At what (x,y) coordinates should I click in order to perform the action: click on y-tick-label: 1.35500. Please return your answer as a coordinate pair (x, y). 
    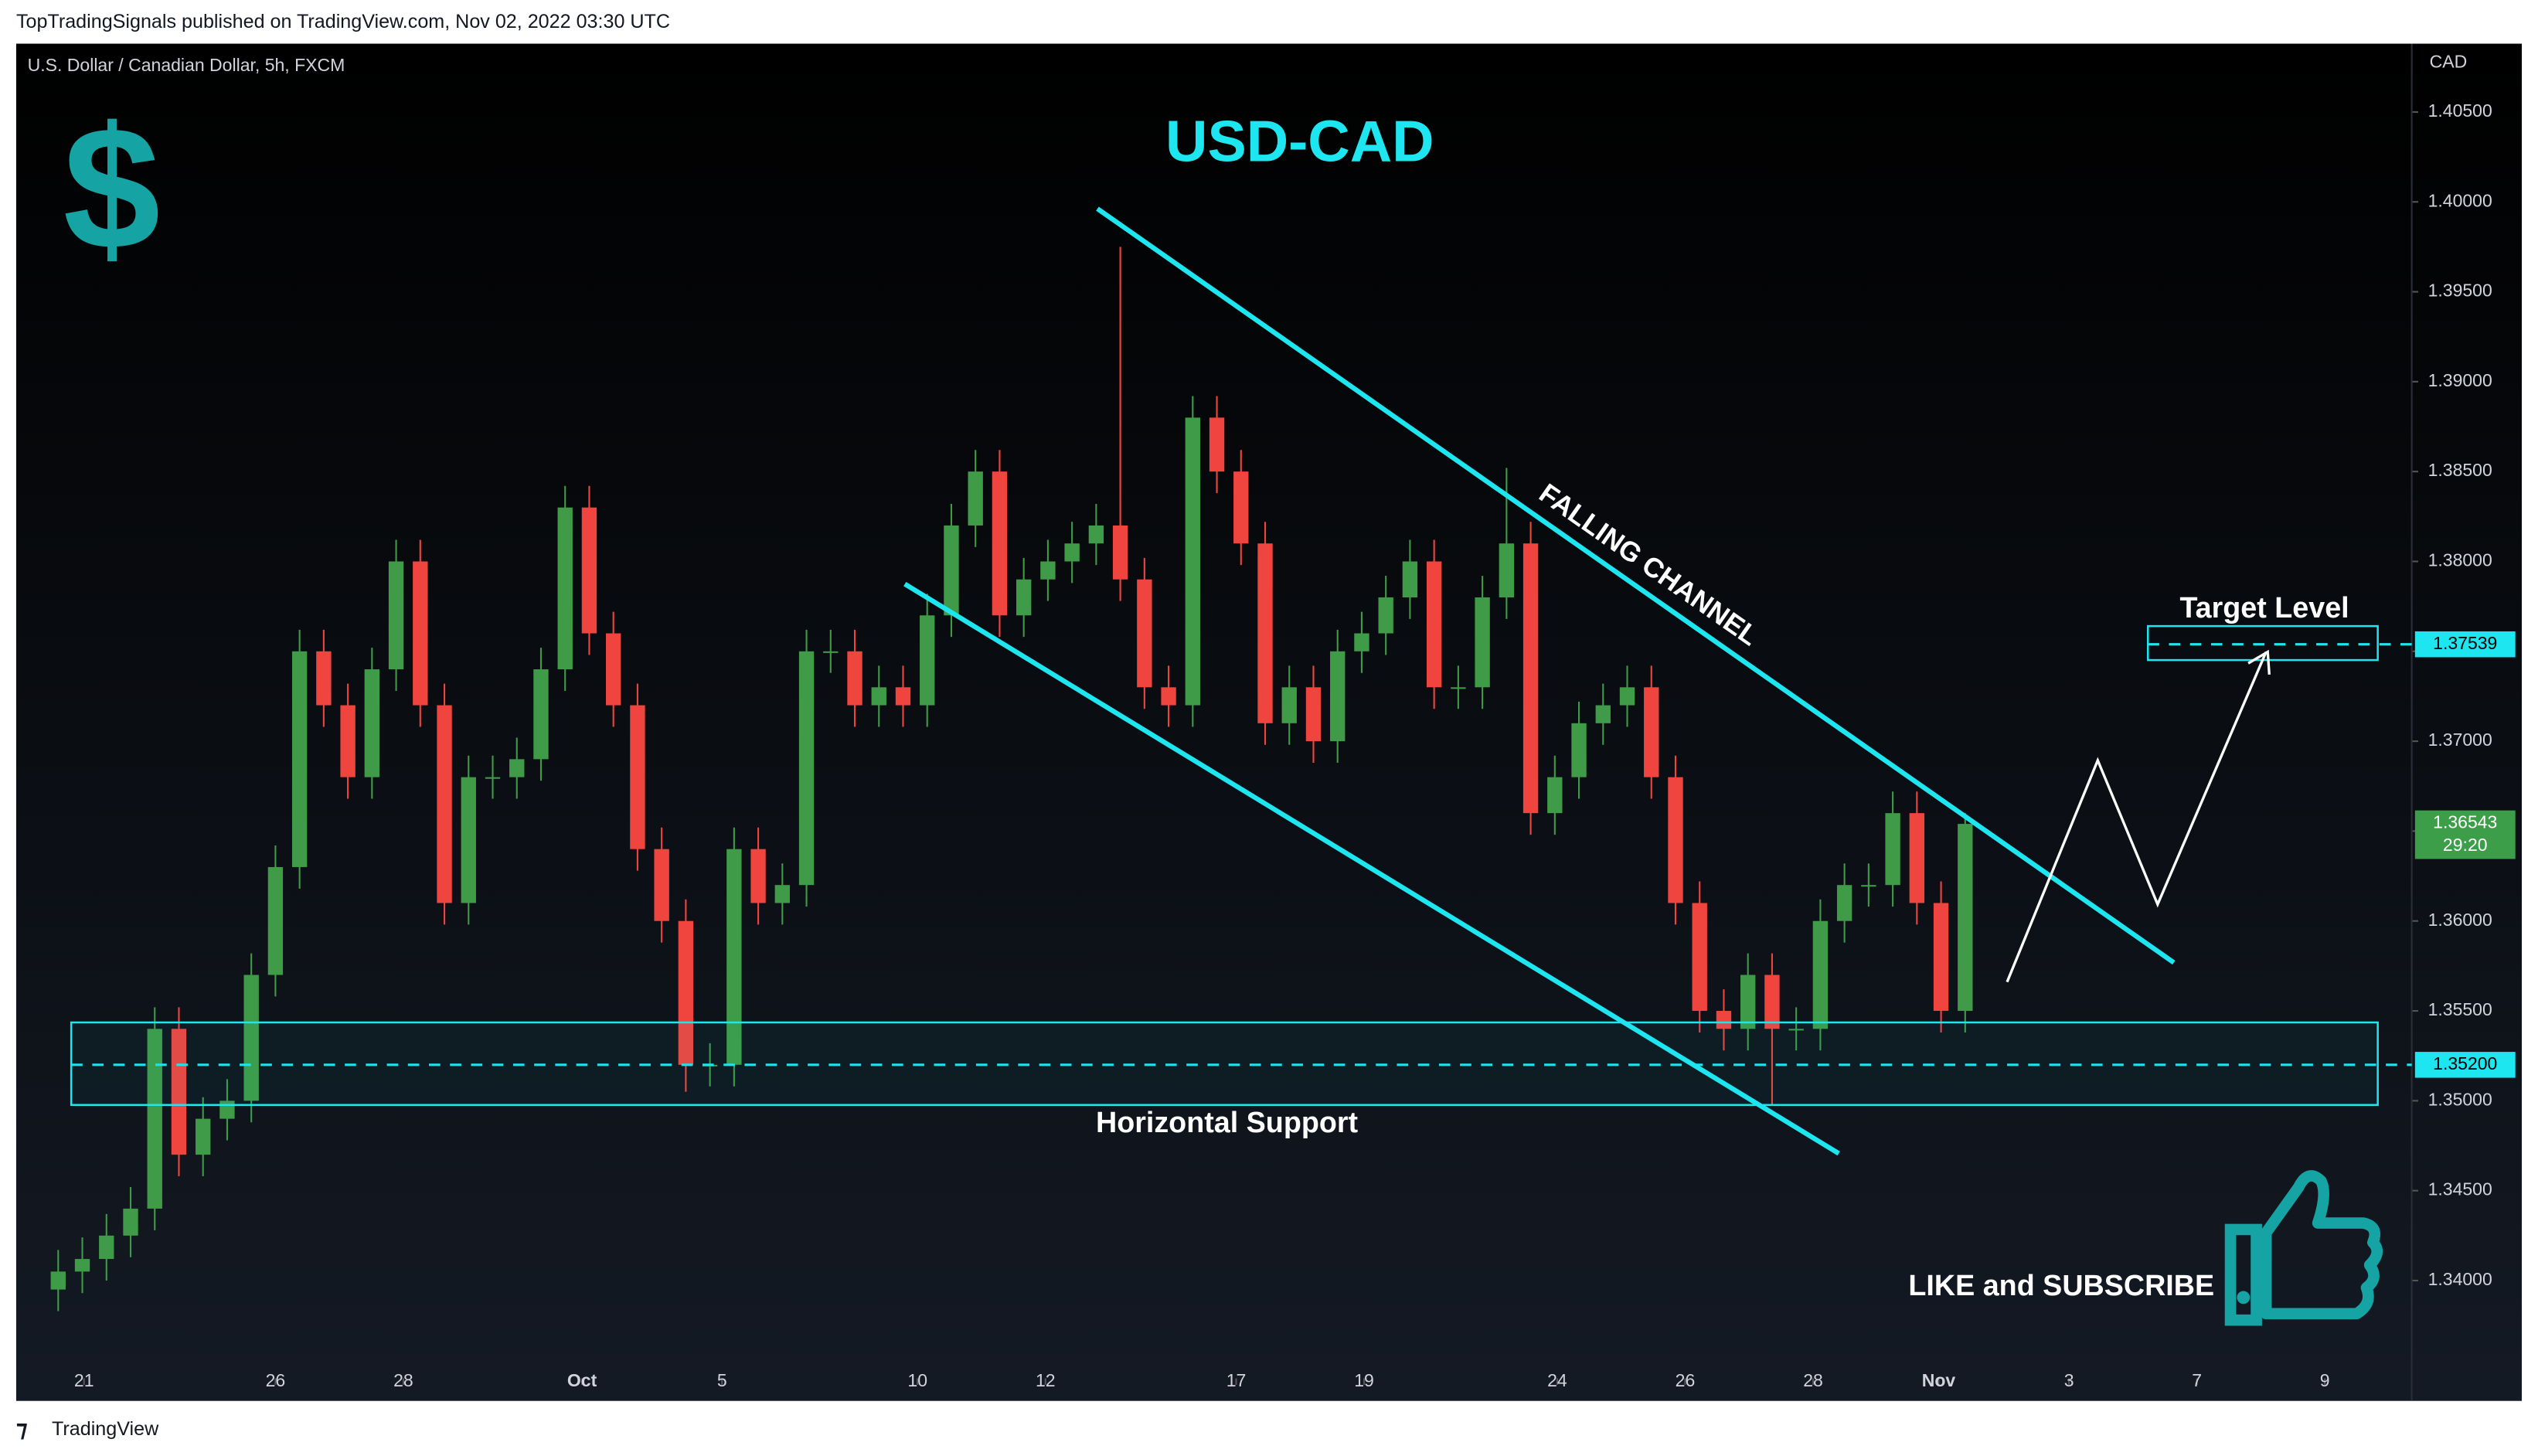
    Looking at the image, I should click on (2460, 1009).